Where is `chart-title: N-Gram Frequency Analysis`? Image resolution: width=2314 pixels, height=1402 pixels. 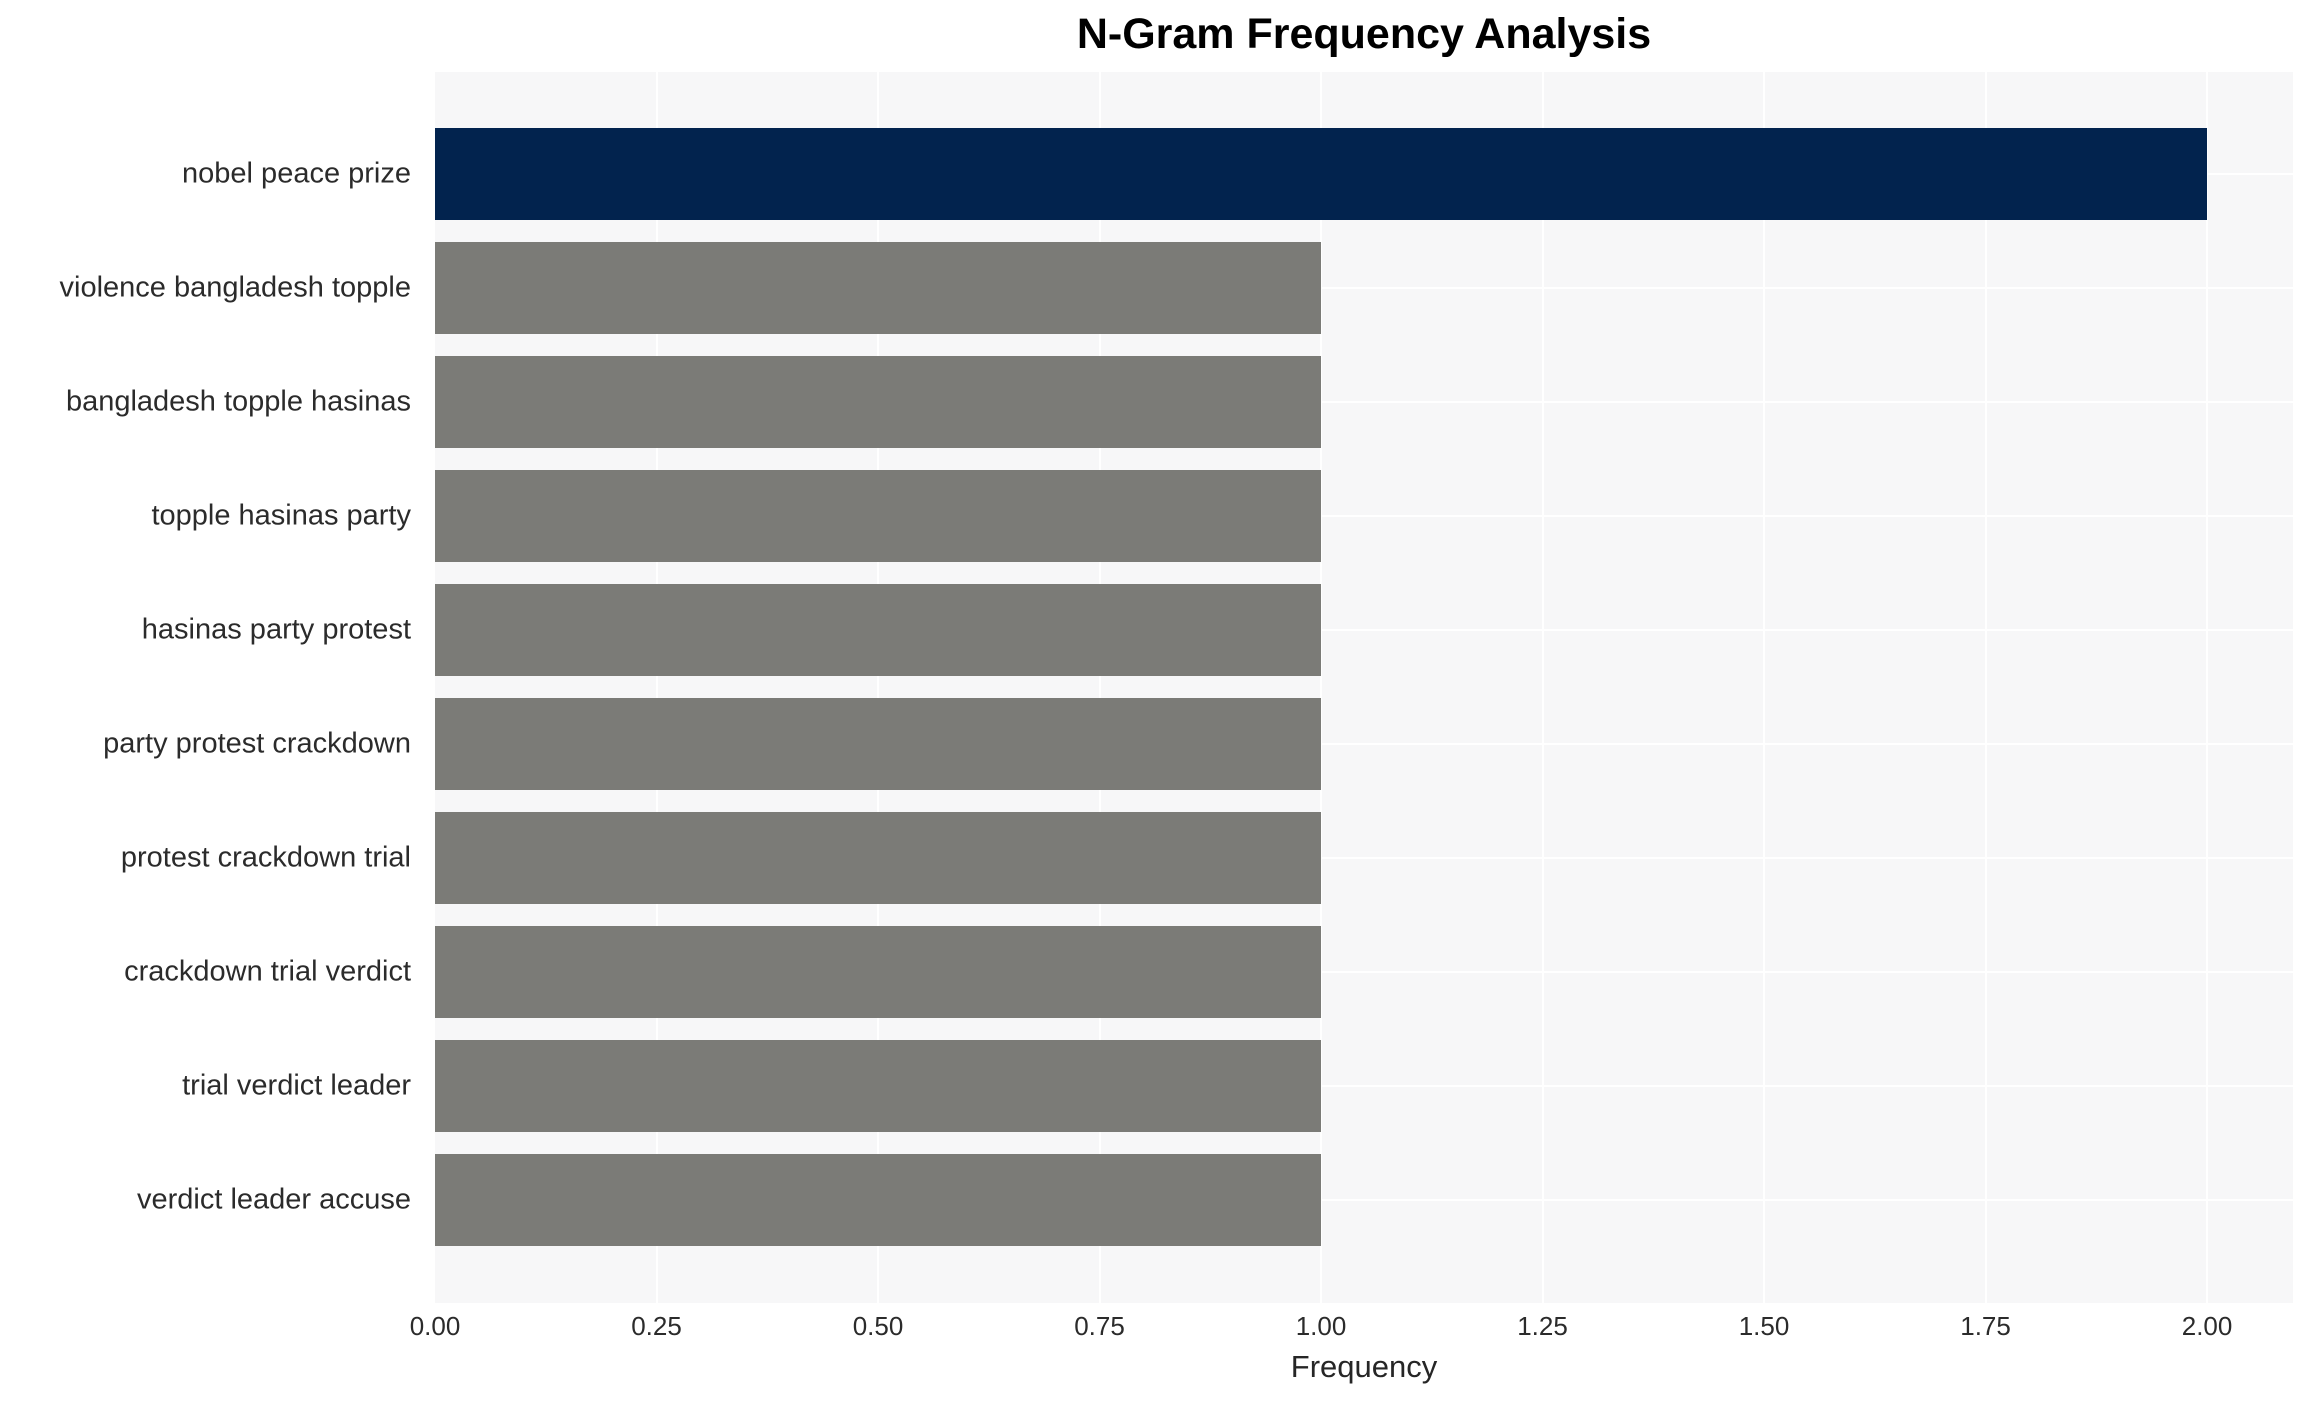
chart-title: N-Gram Frequency Analysis is located at coordinates (1364, 34).